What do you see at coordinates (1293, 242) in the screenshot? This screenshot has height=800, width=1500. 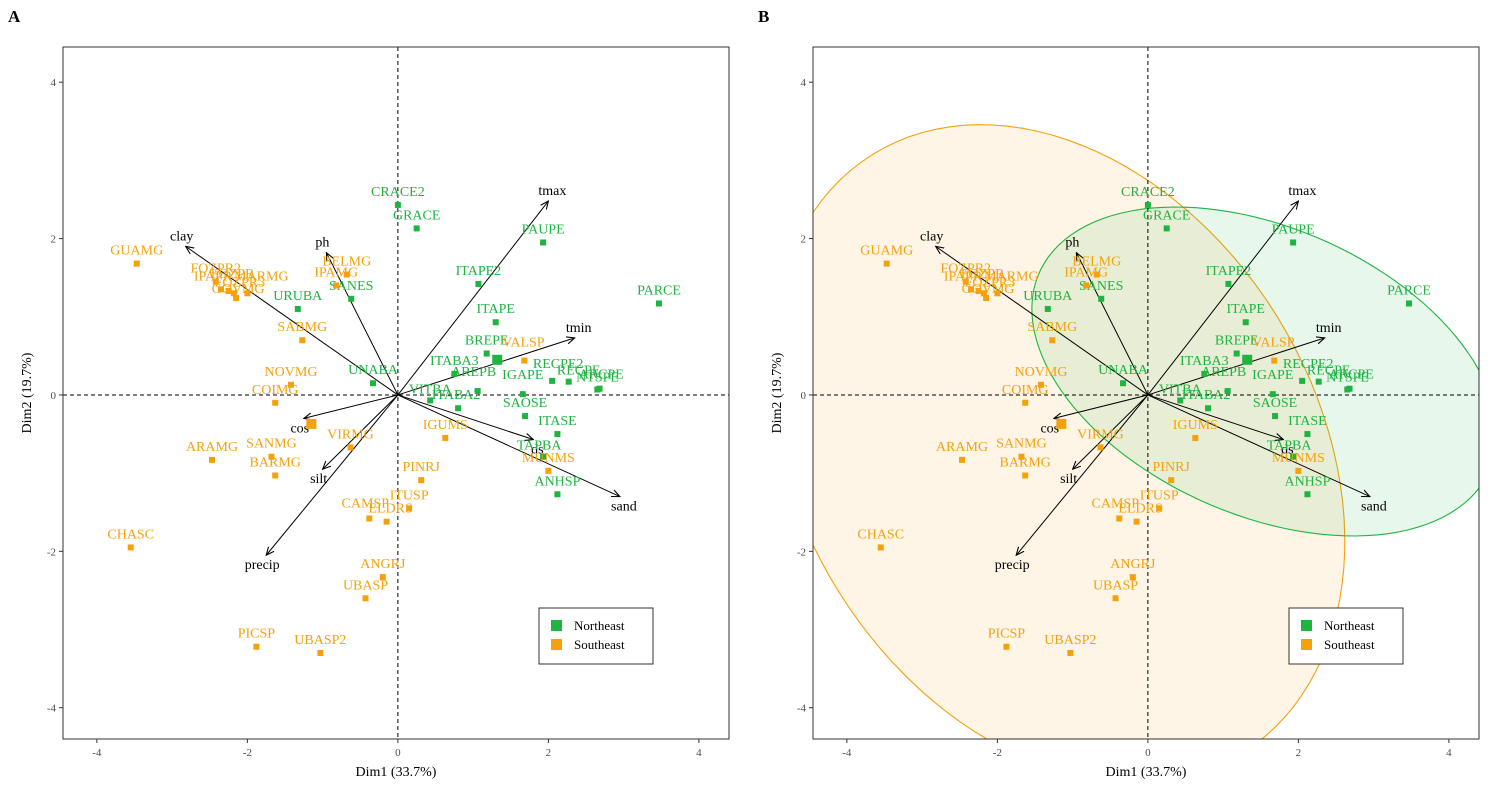 I see `point-PAUPE` at bounding box center [1293, 242].